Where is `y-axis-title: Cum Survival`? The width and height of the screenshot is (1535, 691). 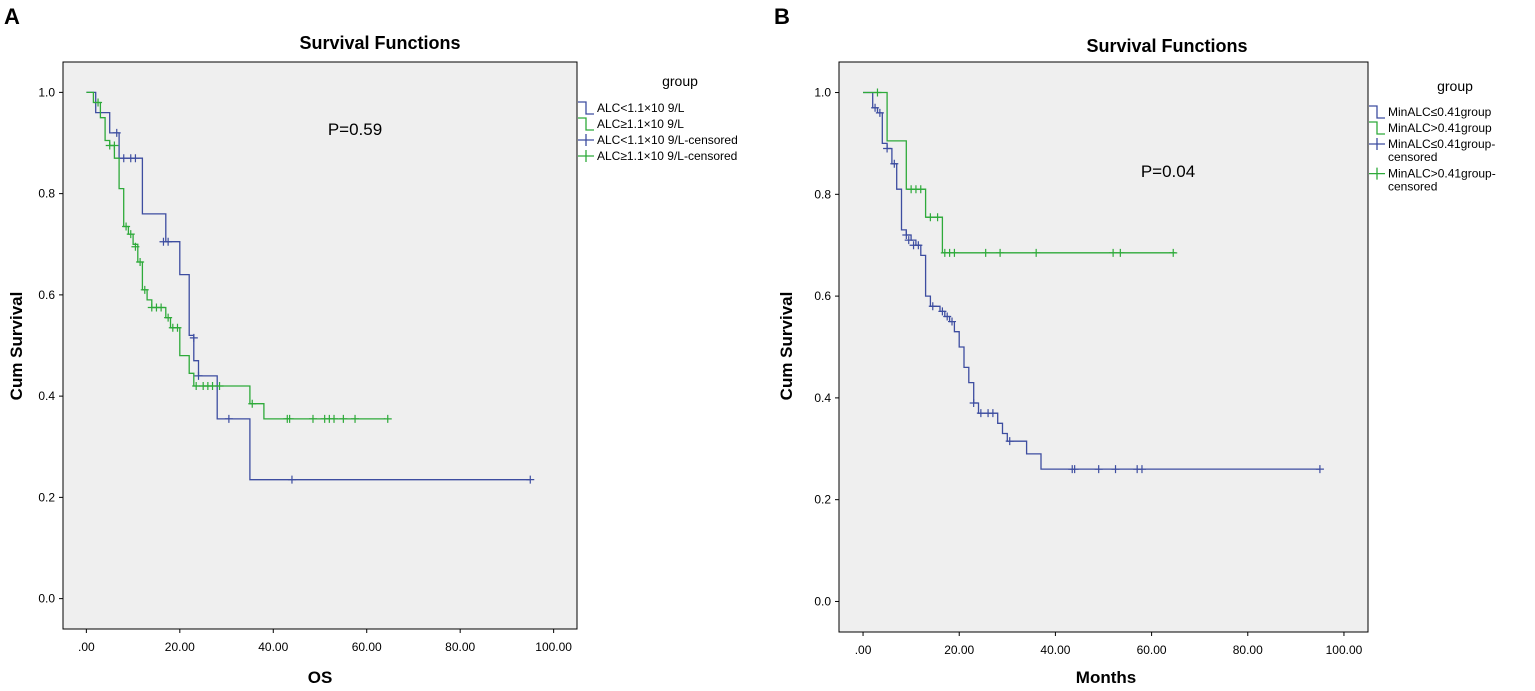 y-axis-title: Cum Survival is located at coordinates (16, 346).